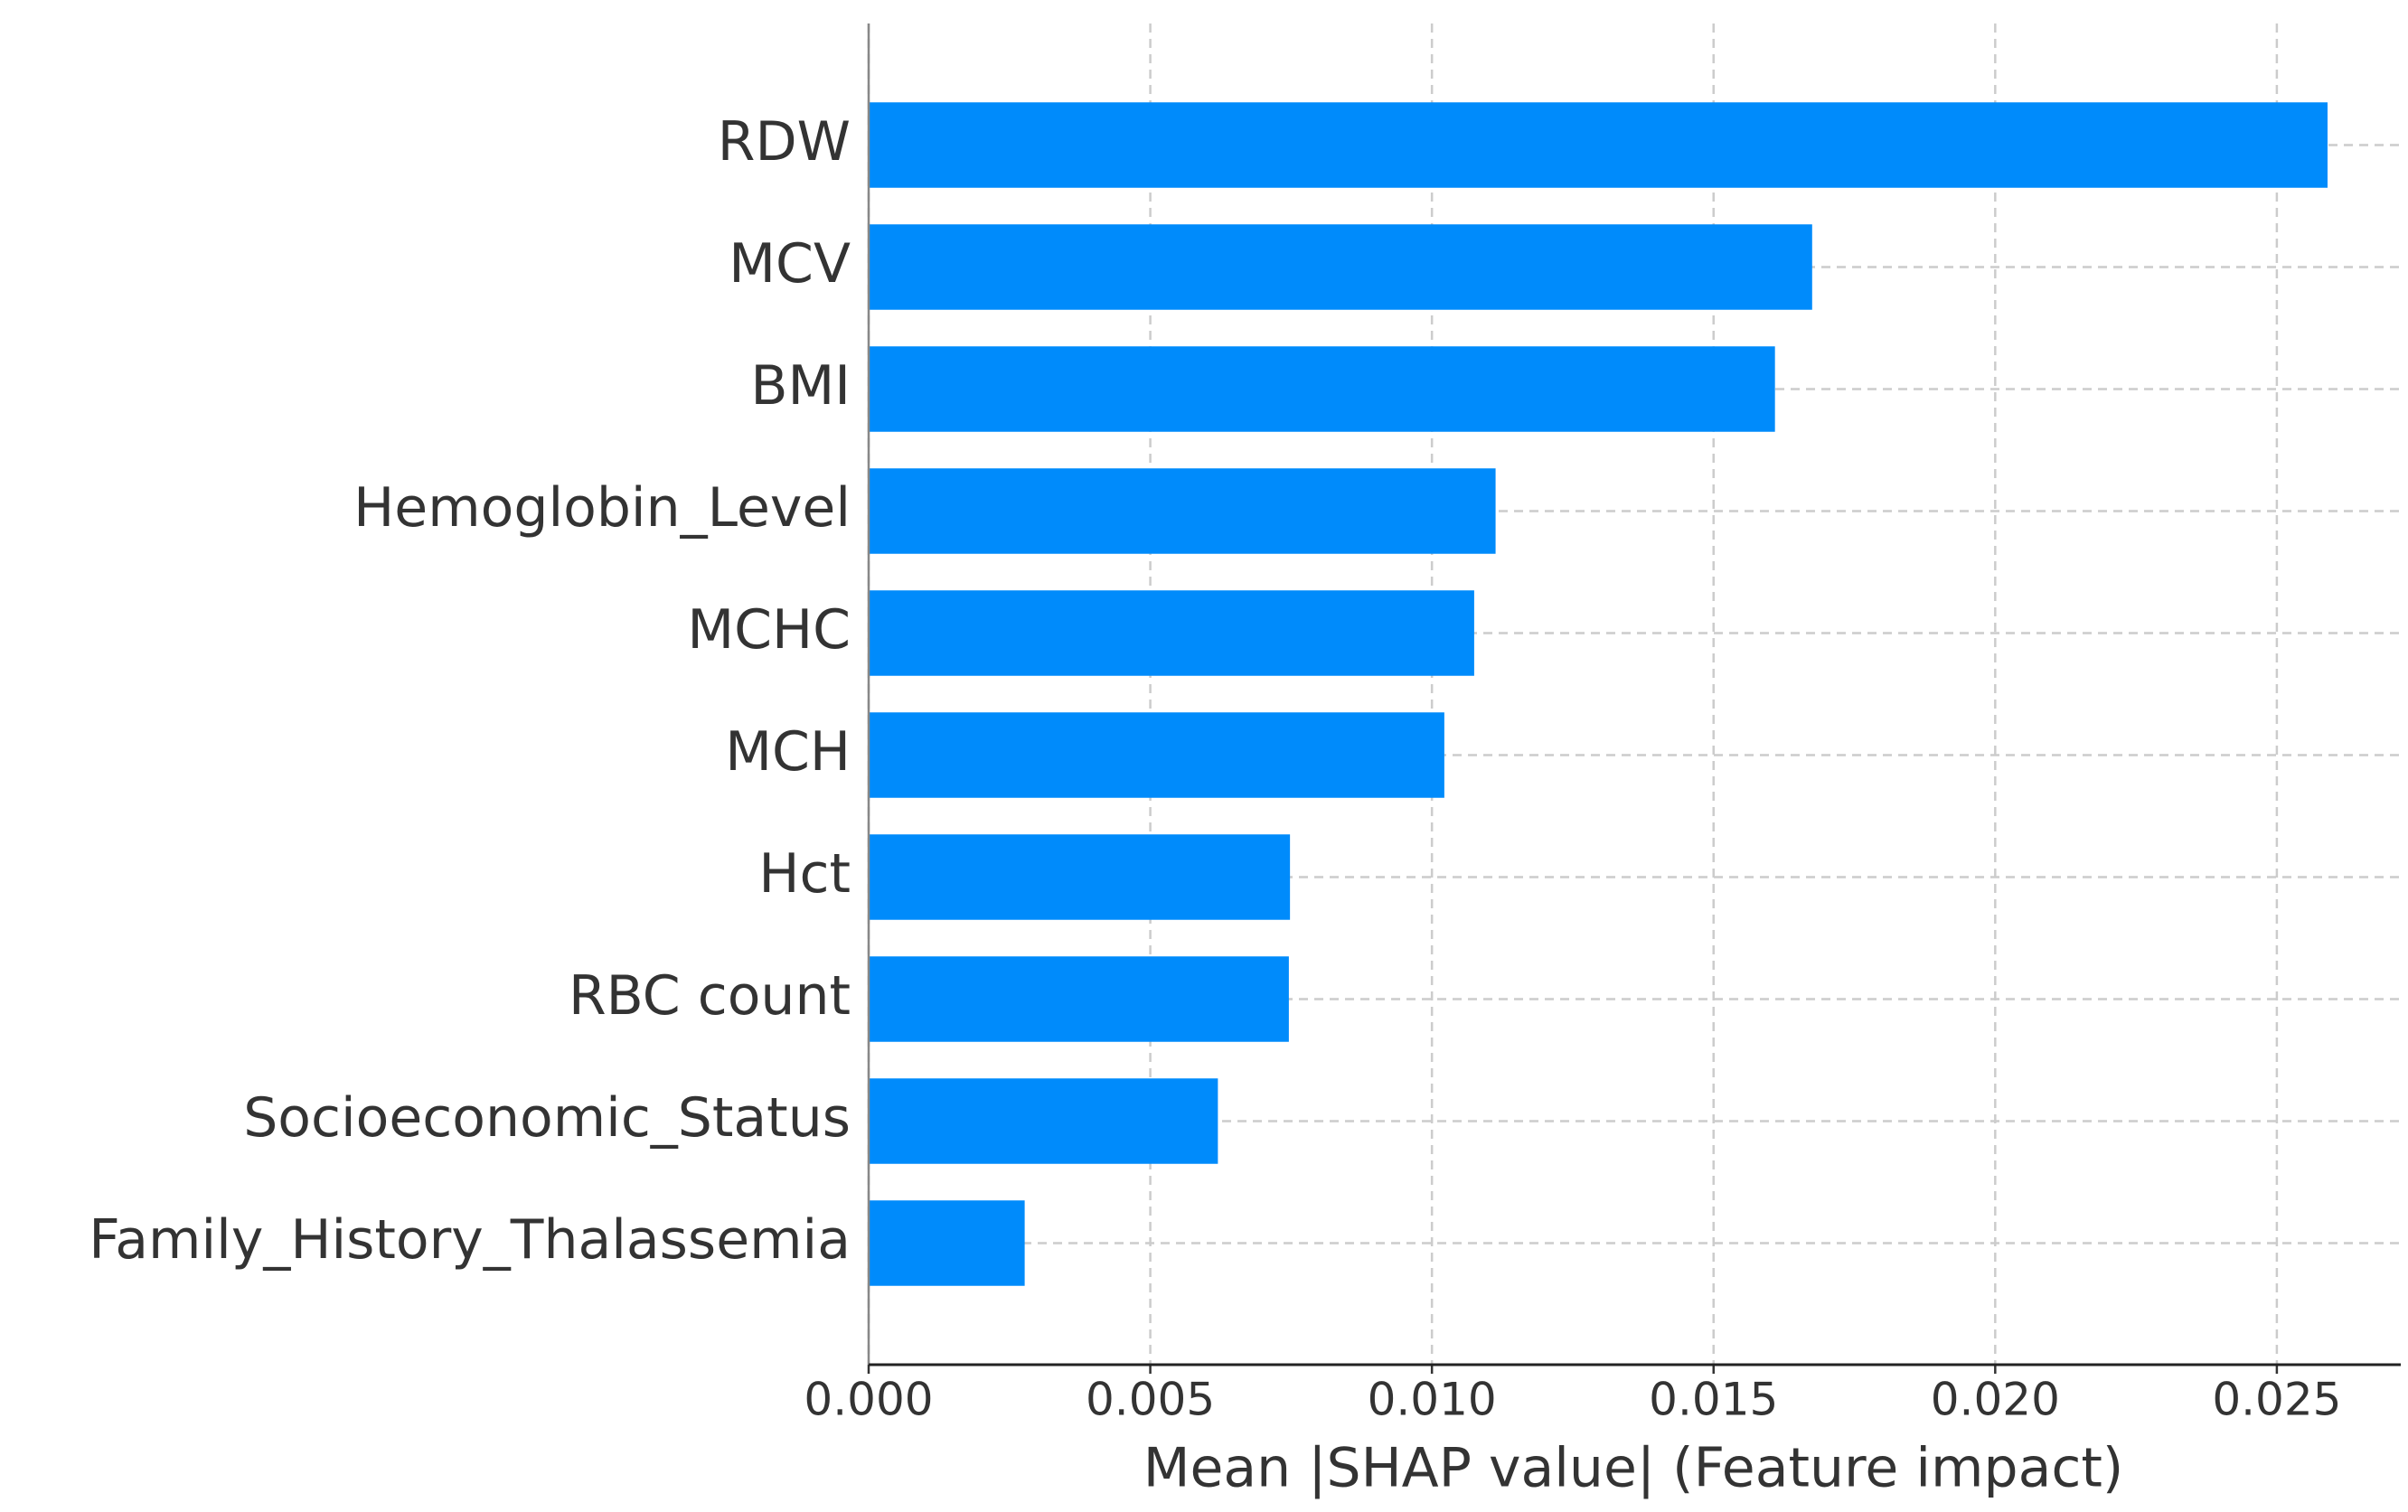 The width and height of the screenshot is (2408, 1512). I want to click on y-tick-label: Hemoglobin_Level, so click(602, 508).